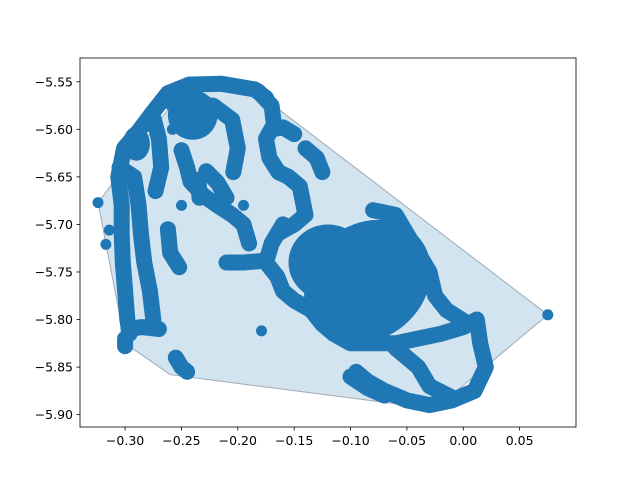 Image resolution: width=640 pixels, height=480 pixels. I want to click on y-tick-label-8: −5.90, so click(54, 414).